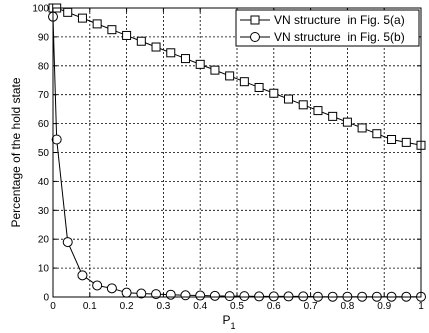 The image size is (429, 333). Describe the element at coordinates (44, 182) in the screenshot. I see `y-tick-label: 40` at that location.